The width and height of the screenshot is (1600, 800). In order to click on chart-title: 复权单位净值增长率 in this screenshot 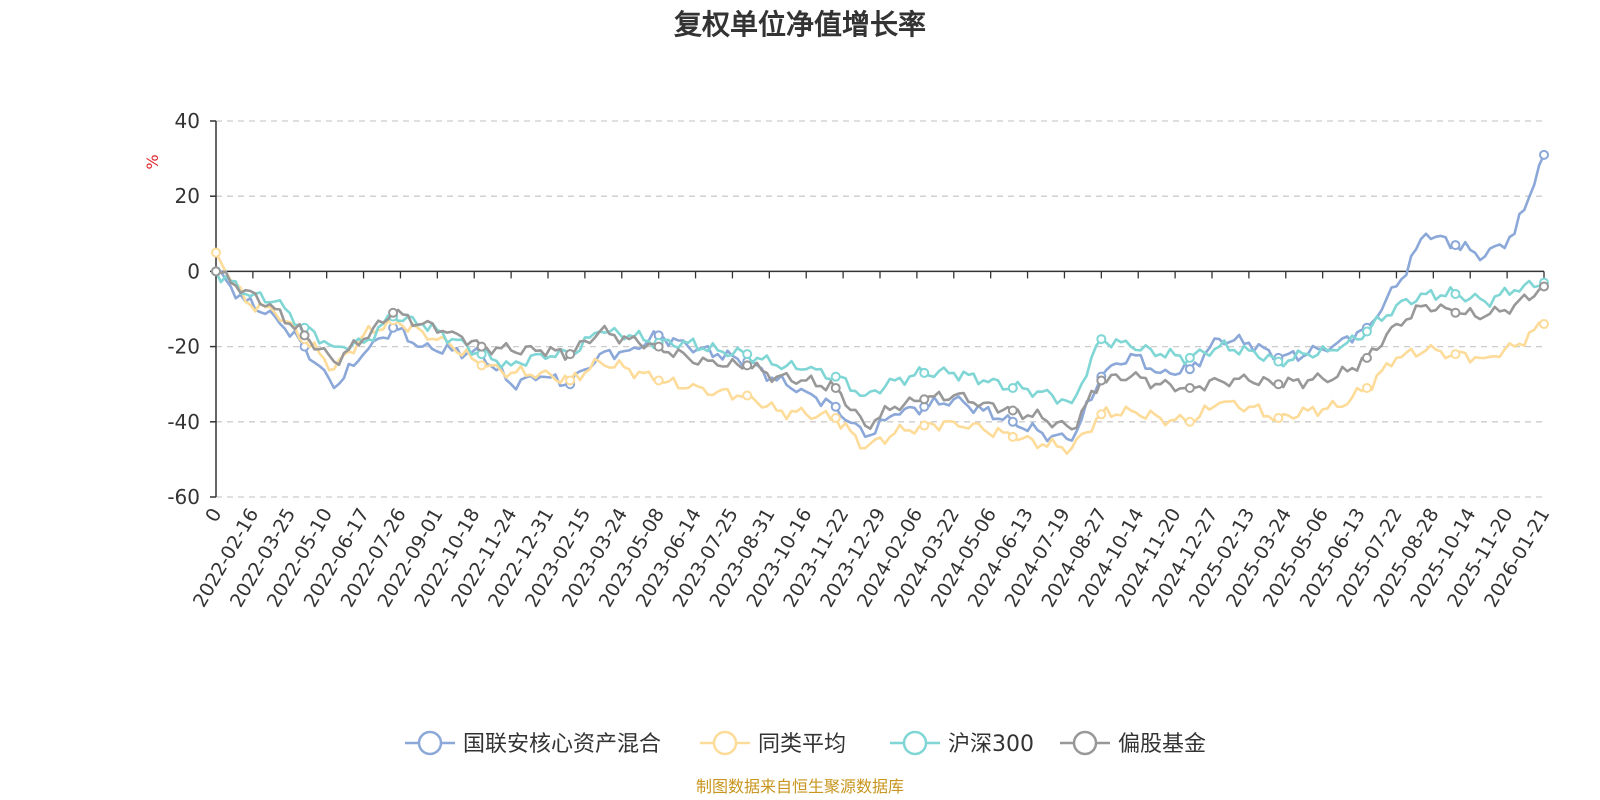, I will do `click(800, 24)`.